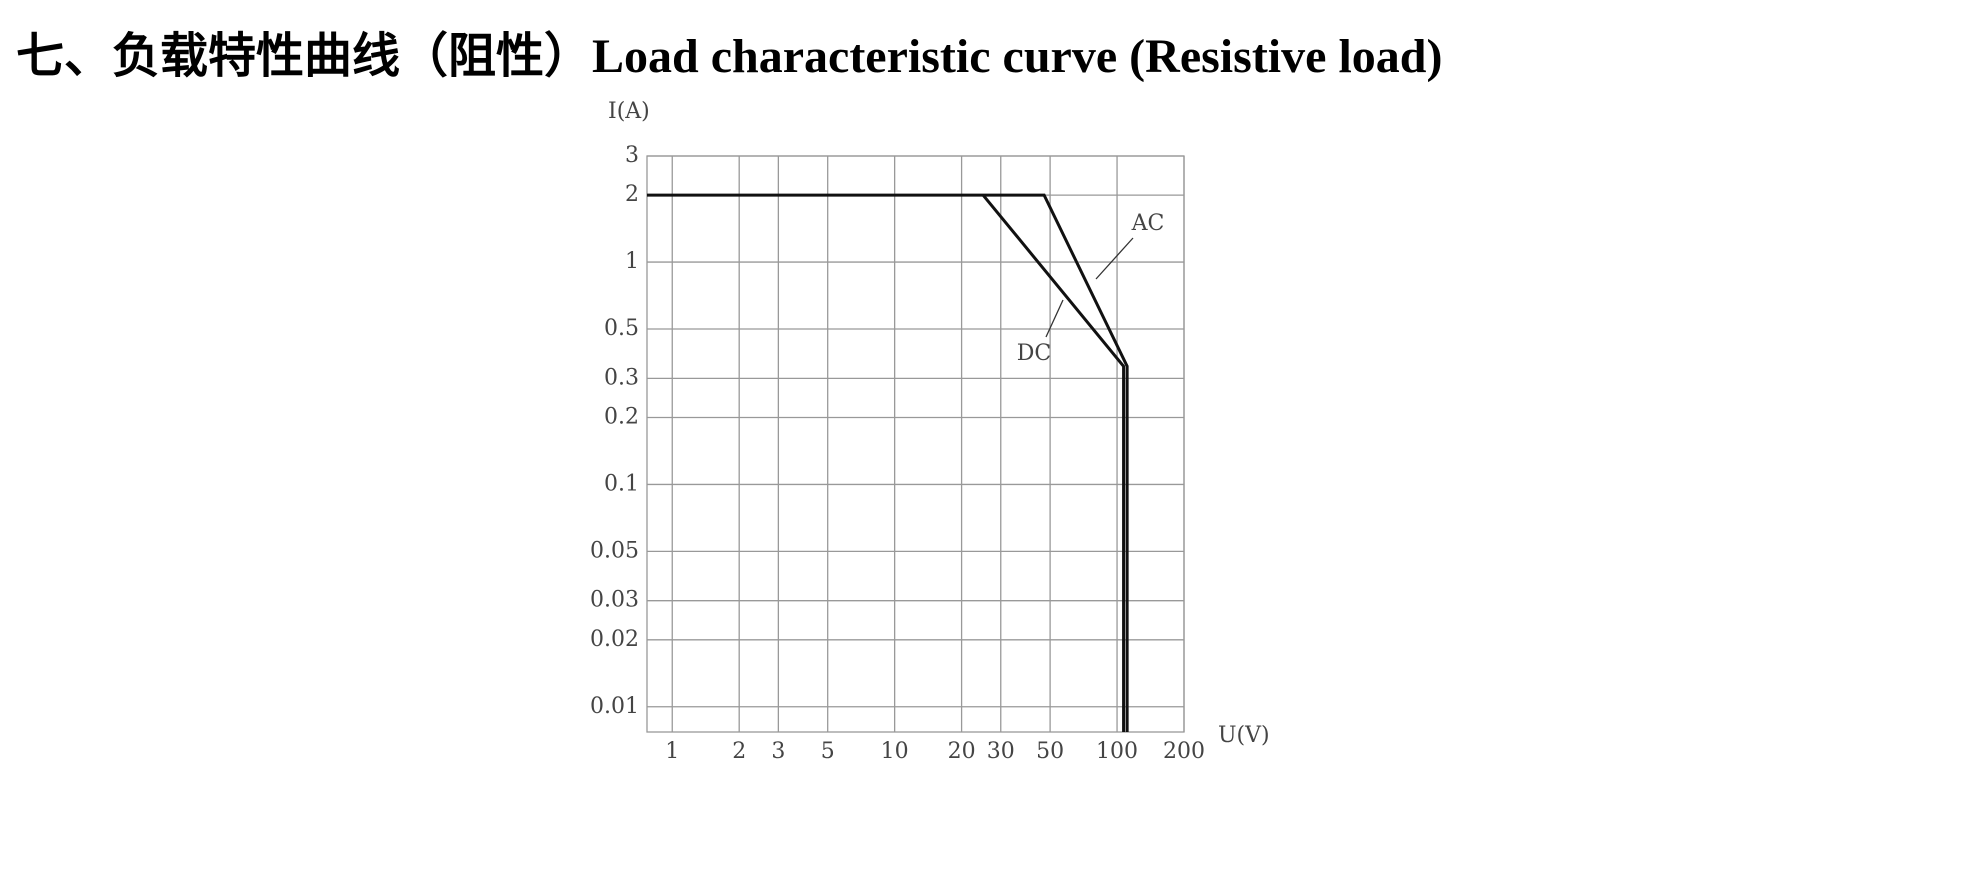  What do you see at coordinates (1244, 735) in the screenshot?
I see `x-axis-label: U(V)` at bounding box center [1244, 735].